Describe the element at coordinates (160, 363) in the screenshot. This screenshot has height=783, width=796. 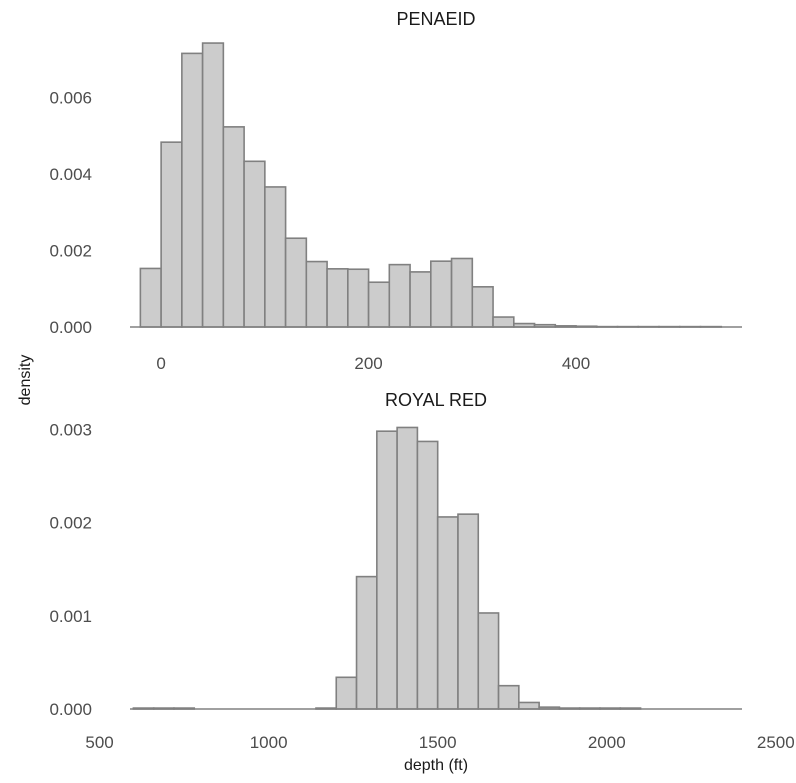
I see `x-tick-label-penaeid: 0` at that location.